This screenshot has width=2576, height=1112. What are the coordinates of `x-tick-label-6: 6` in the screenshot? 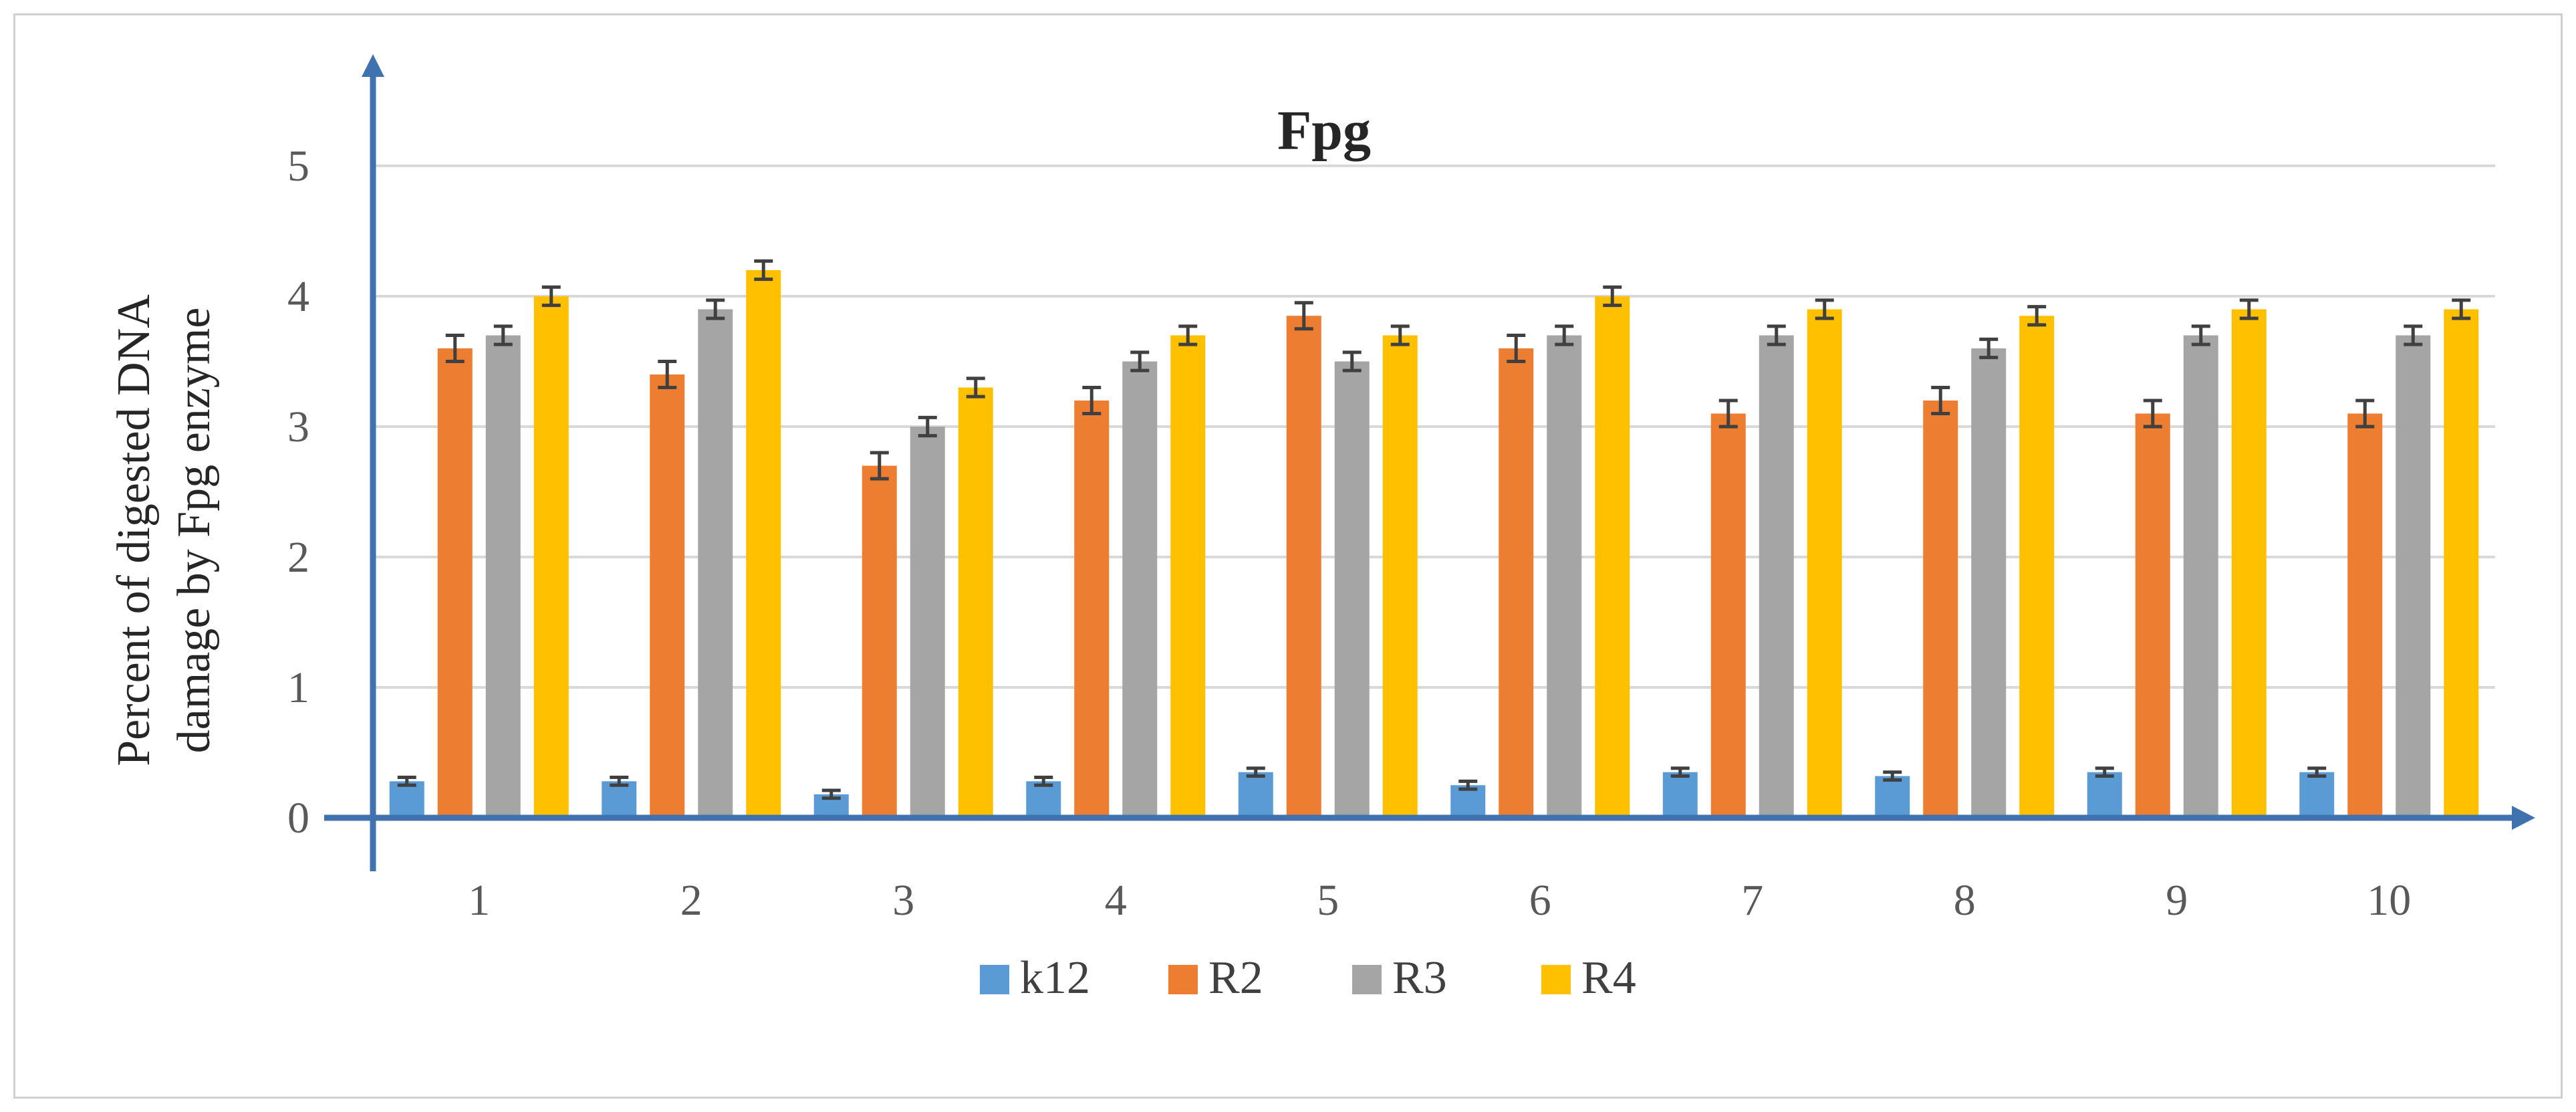 It's located at (1540, 900).